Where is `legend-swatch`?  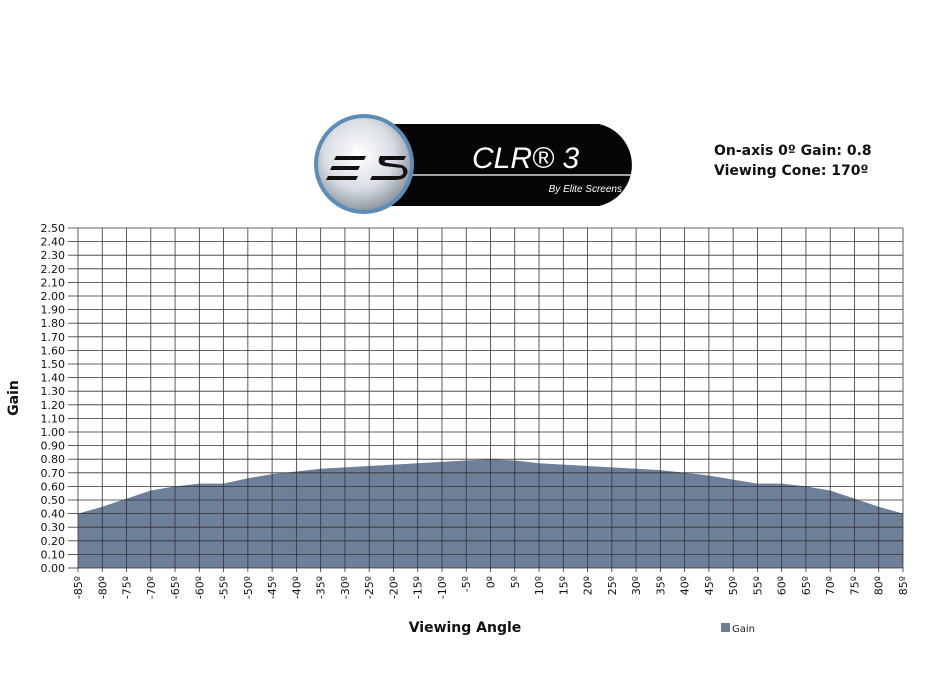
legend-swatch is located at coordinates (725, 627).